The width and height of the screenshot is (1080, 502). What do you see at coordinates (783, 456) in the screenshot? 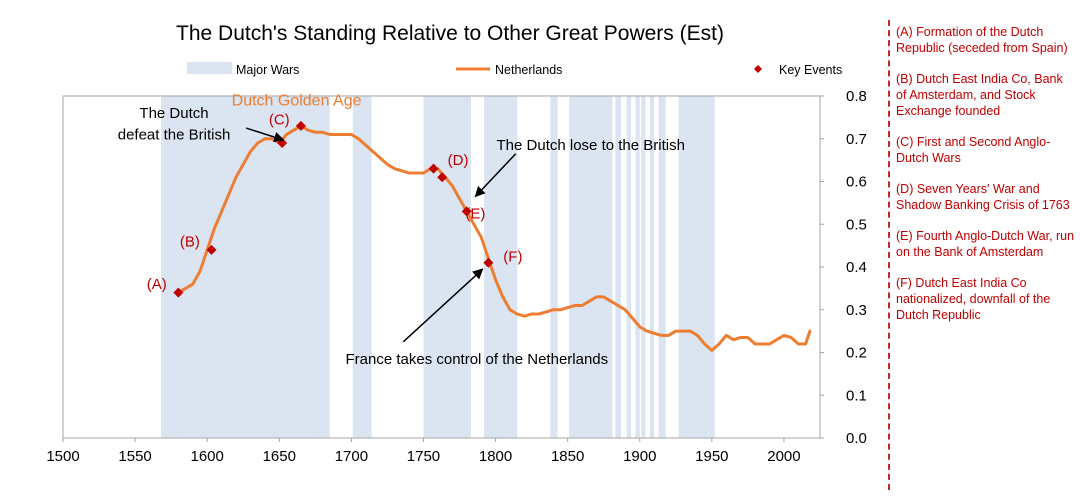
I see `x-tick-label: 2000` at bounding box center [783, 456].